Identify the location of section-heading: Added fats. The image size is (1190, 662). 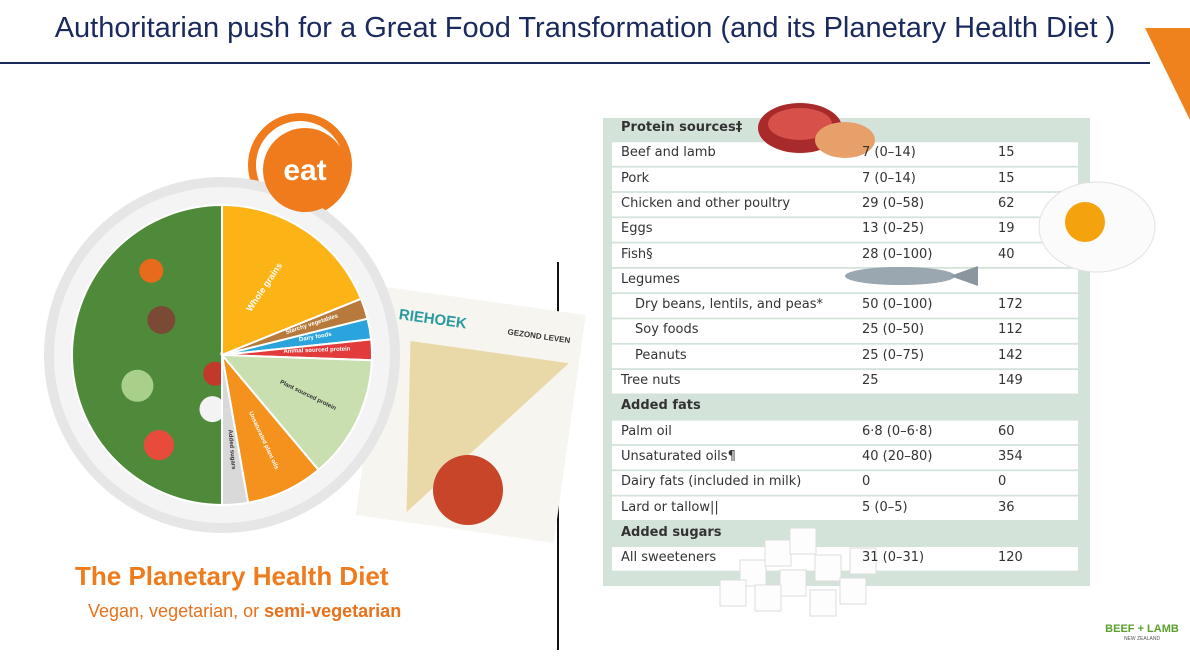
(661, 406).